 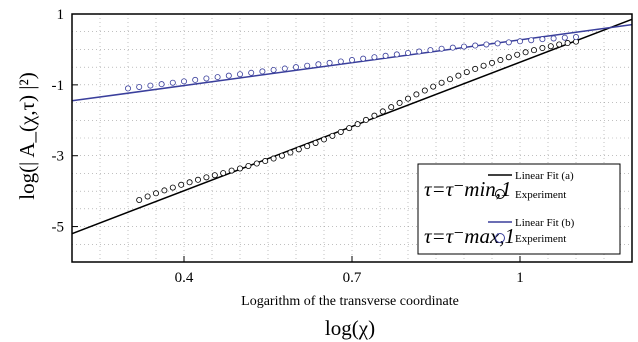 What do you see at coordinates (545, 223) in the screenshot?
I see `legend-fit-b-label: Linear Fit (b)` at bounding box center [545, 223].